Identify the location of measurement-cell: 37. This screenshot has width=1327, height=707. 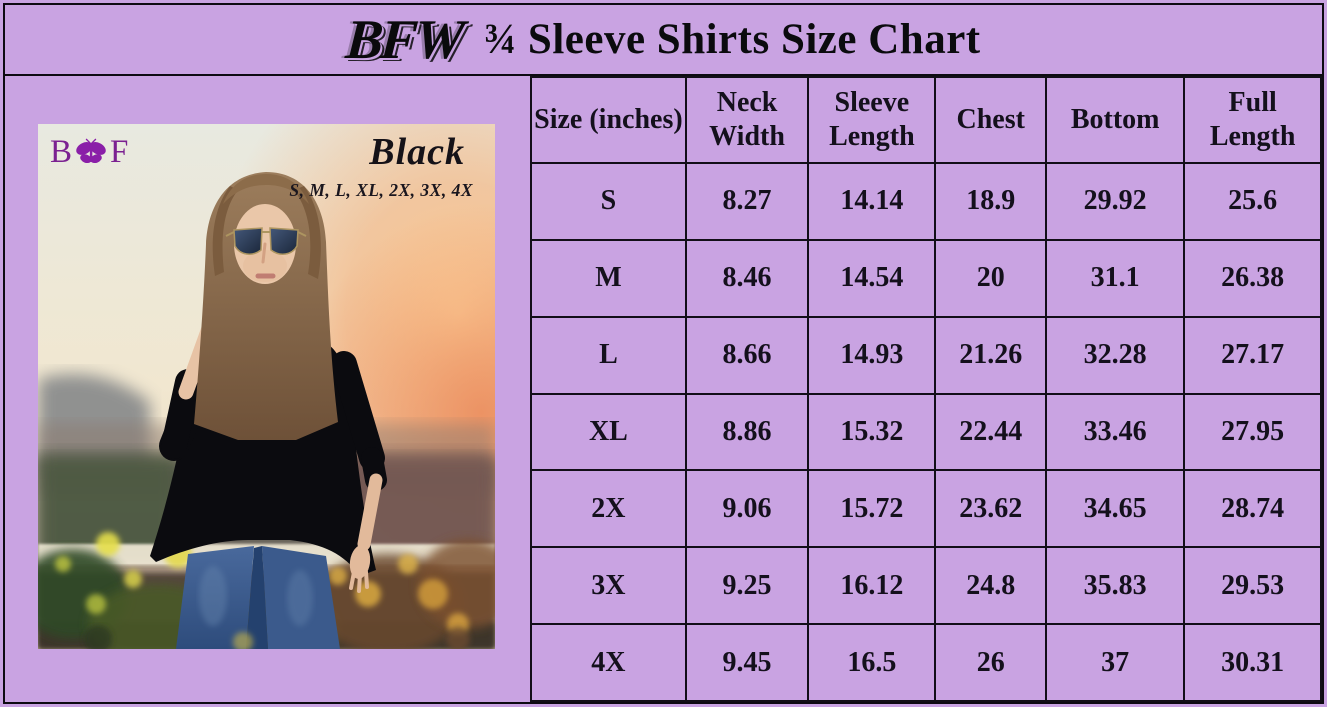
(1115, 662).